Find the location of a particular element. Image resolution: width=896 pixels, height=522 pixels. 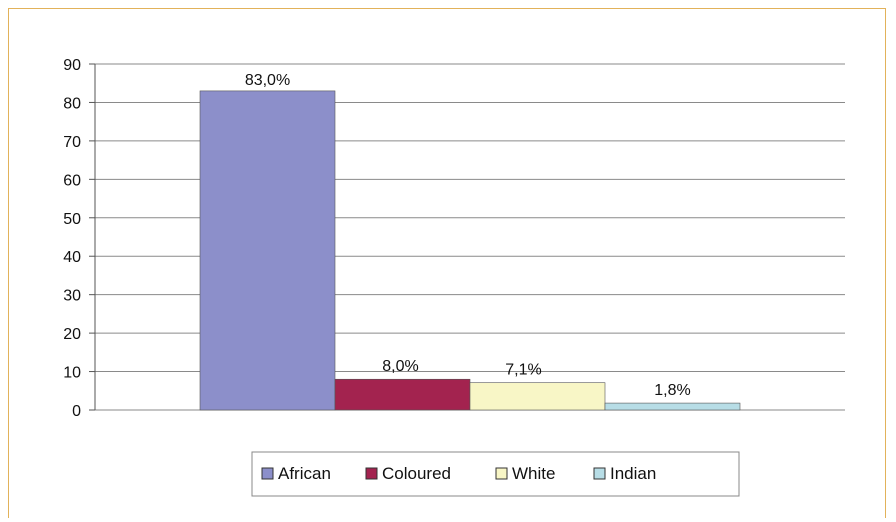

y-tick-label-50: 50 is located at coordinates (72, 219).